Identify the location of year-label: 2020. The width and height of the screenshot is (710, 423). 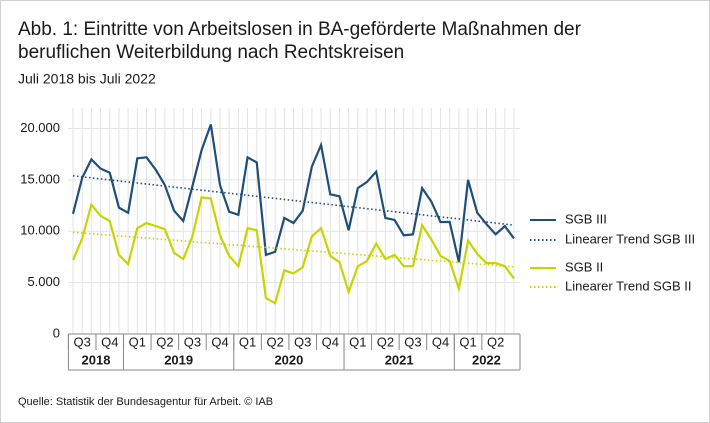
(288, 359).